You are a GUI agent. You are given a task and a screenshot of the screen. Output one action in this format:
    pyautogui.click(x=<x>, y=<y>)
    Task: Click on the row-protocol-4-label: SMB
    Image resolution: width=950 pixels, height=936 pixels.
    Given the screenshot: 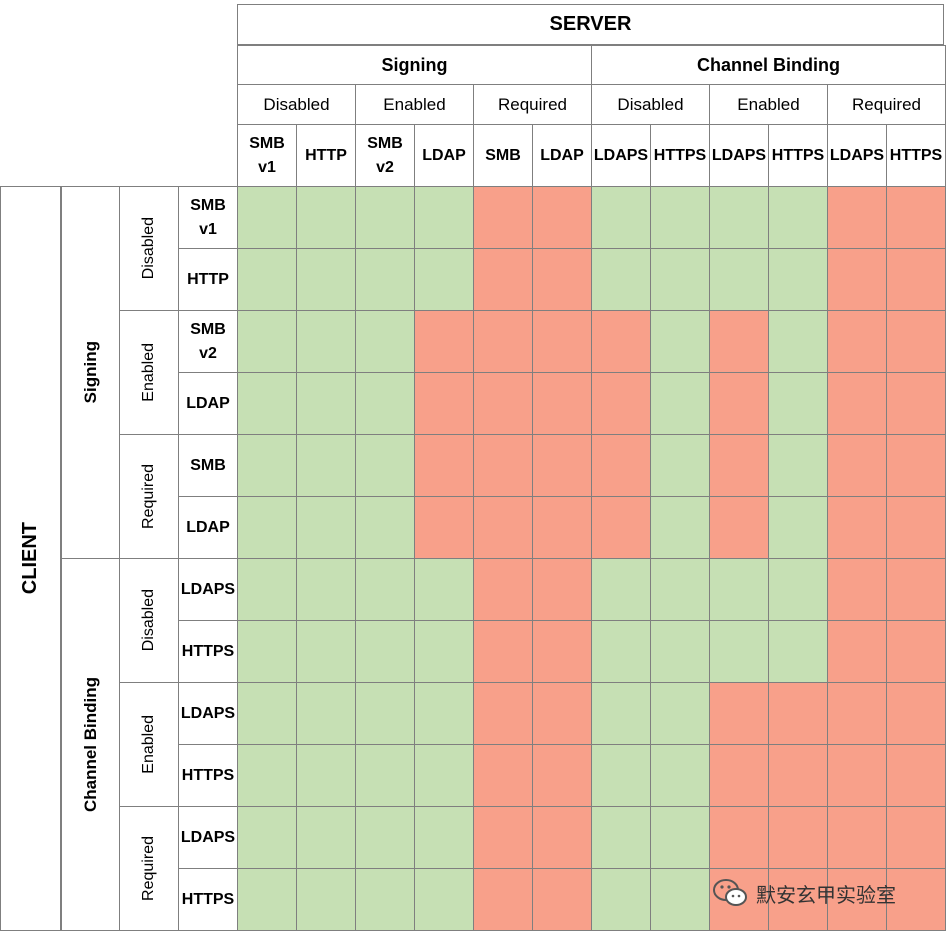 What is the action you would take?
    pyautogui.click(x=208, y=465)
    